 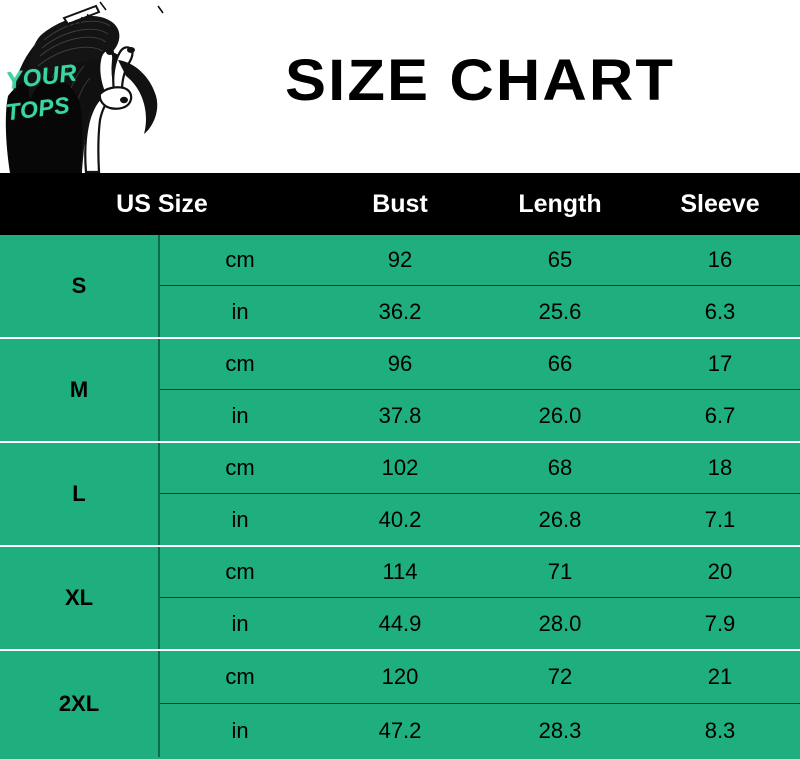 I want to click on sleeve-cell: 8.3, so click(x=720, y=730).